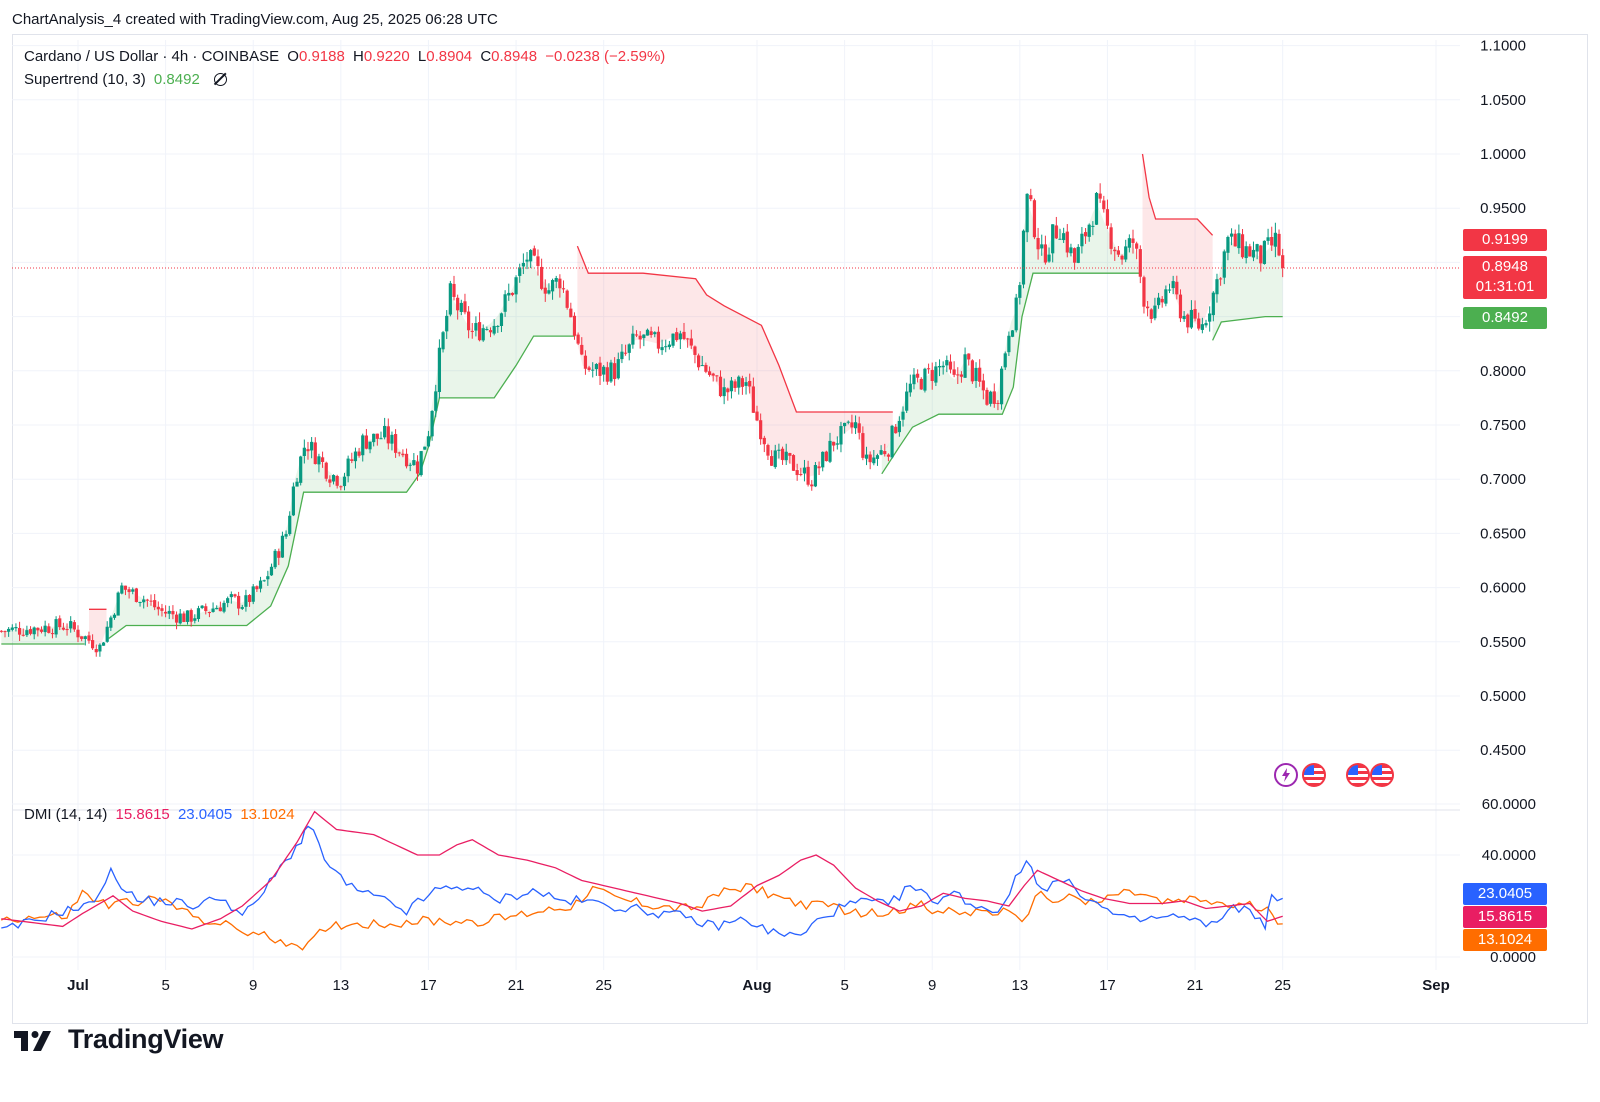 The image size is (1600, 1102). Describe the element at coordinates (514, 56) in the screenshot. I see `close-value: 0.8948` at that location.